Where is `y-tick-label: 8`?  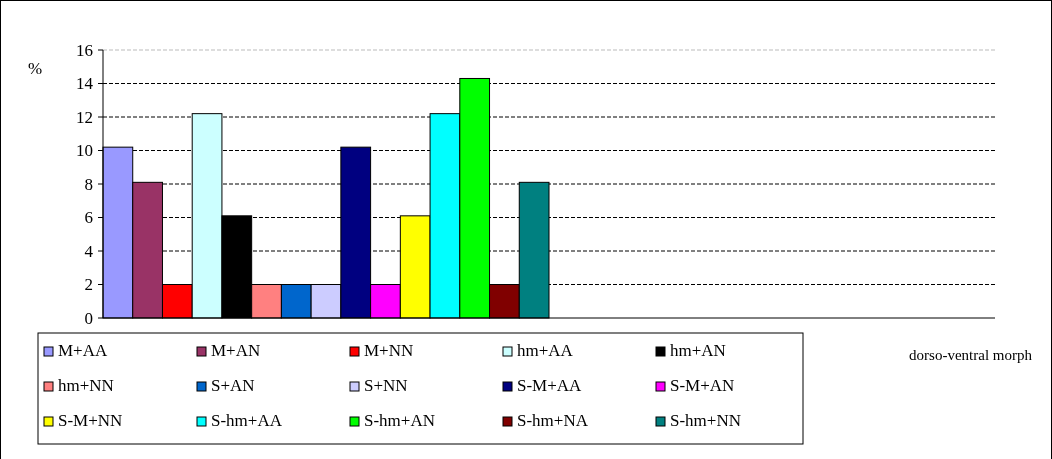 y-tick-label: 8 is located at coordinates (88, 184).